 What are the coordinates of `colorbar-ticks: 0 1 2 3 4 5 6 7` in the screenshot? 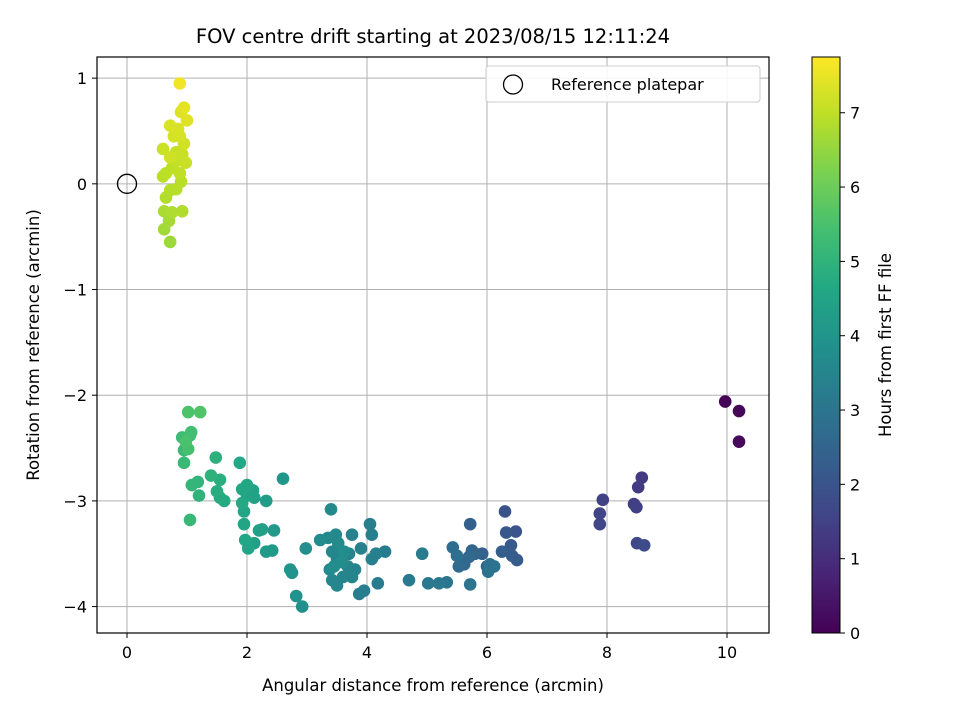 It's located at (850, 373).